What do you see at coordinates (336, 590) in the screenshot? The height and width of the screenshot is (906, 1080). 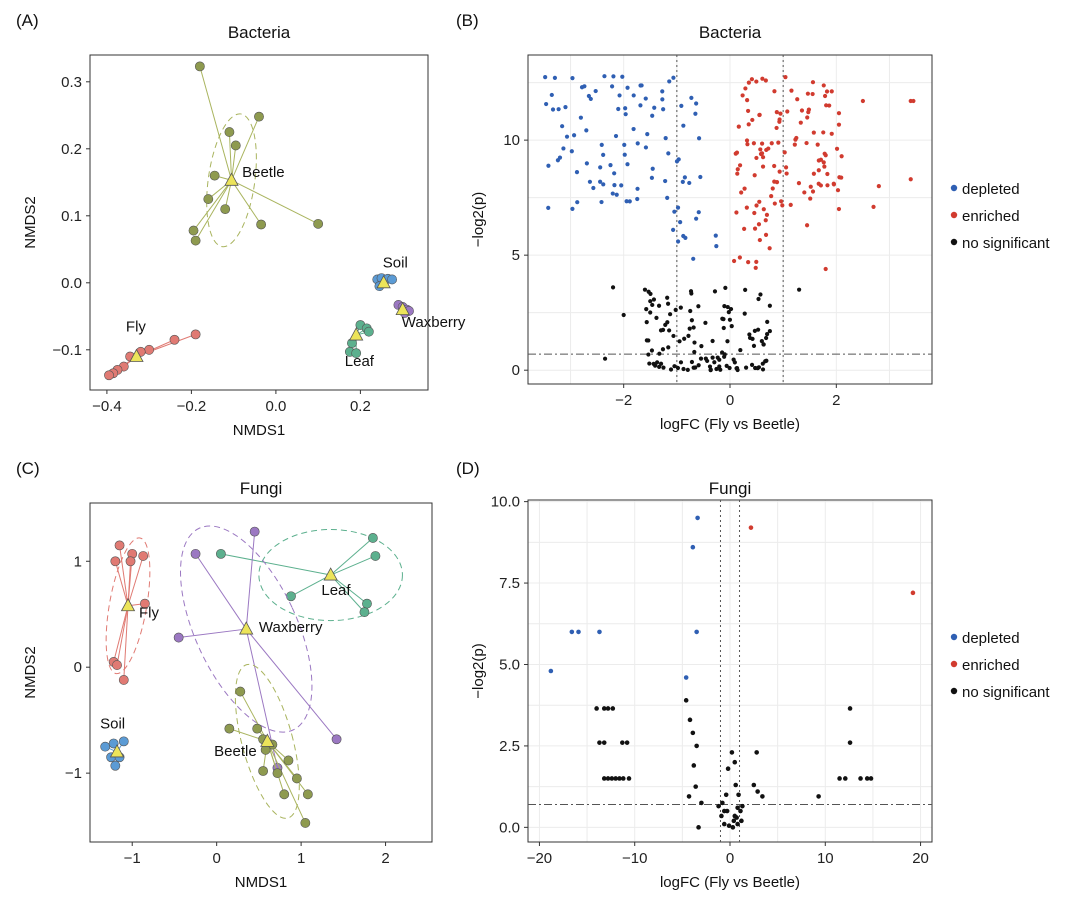 I see `group-label: Leaf` at bounding box center [336, 590].